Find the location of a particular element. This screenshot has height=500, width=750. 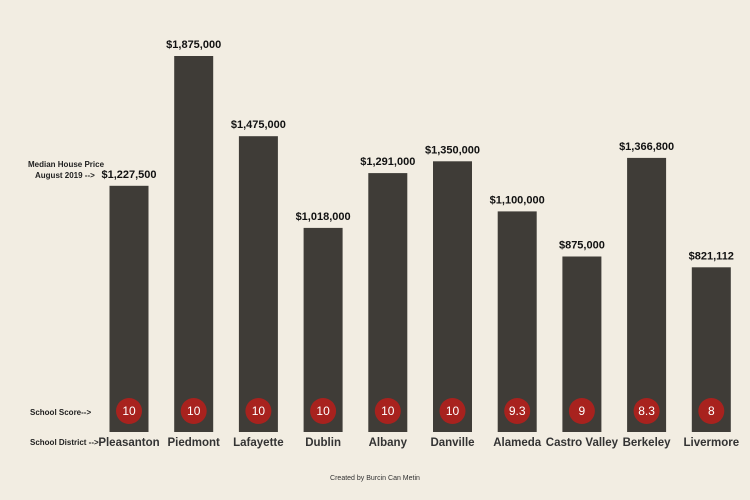

score-group: 10 10 10 10 10 10 9.3 9 8.3 8 is located at coordinates (420, 411).